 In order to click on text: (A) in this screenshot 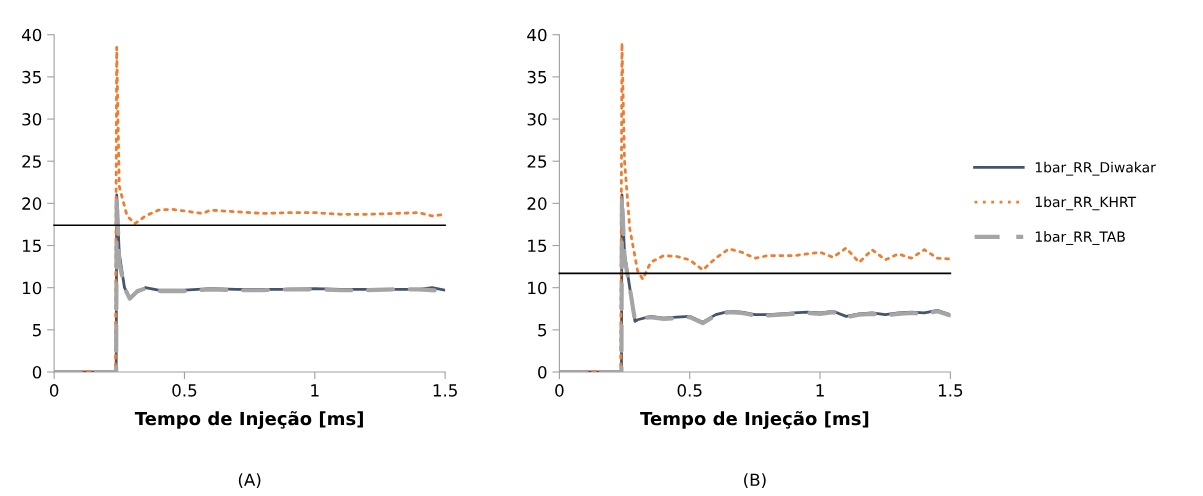, I will do `click(249, 481)`.